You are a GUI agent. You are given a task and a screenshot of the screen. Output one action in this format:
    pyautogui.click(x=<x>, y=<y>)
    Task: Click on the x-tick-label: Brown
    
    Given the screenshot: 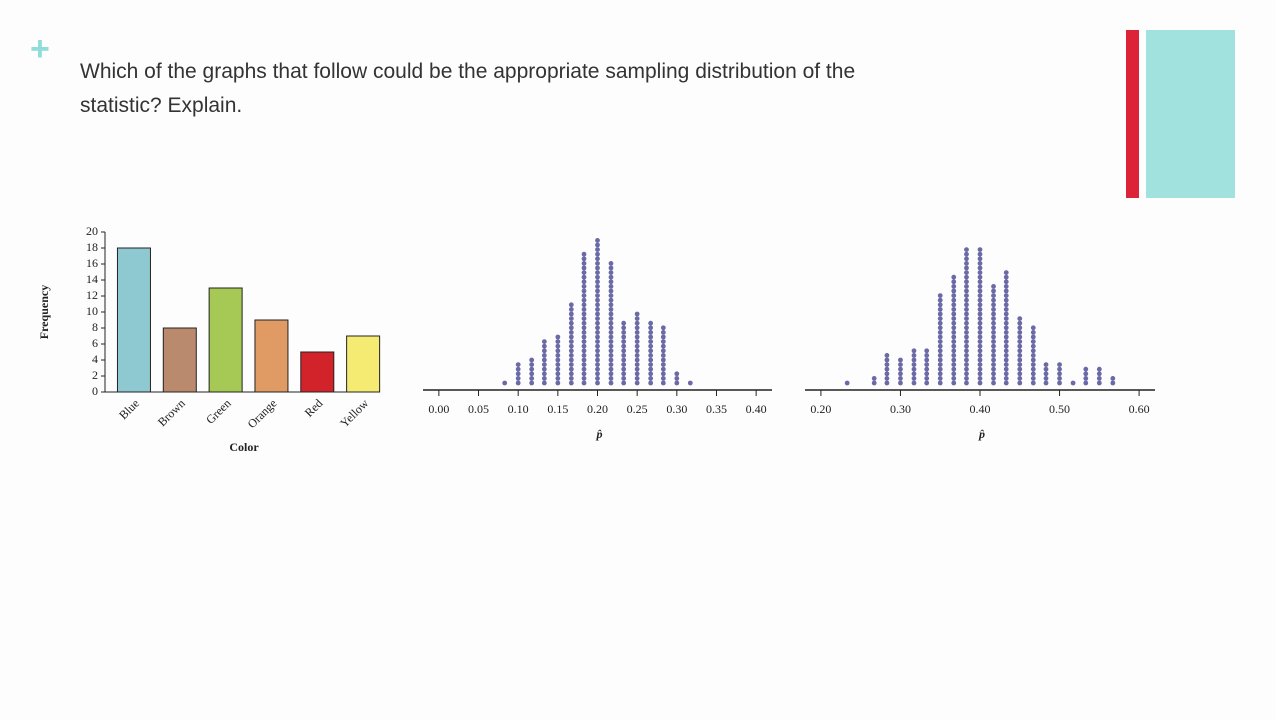 What is the action you would take?
    pyautogui.click(x=171, y=412)
    